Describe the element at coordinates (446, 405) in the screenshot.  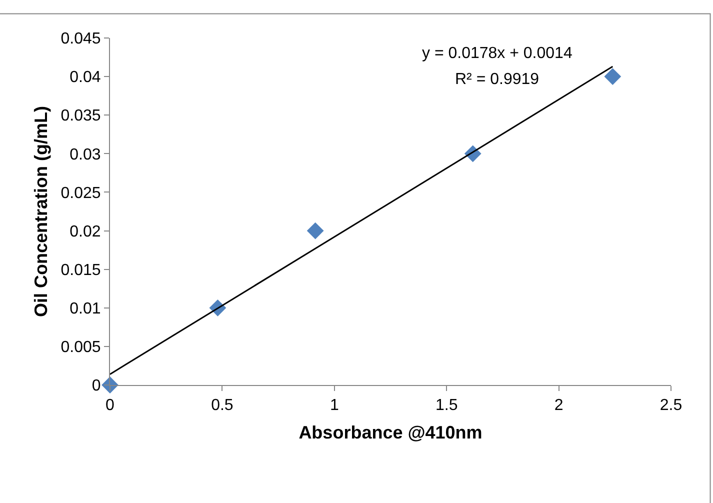
I see `x-tick-label: 1.5` at that location.